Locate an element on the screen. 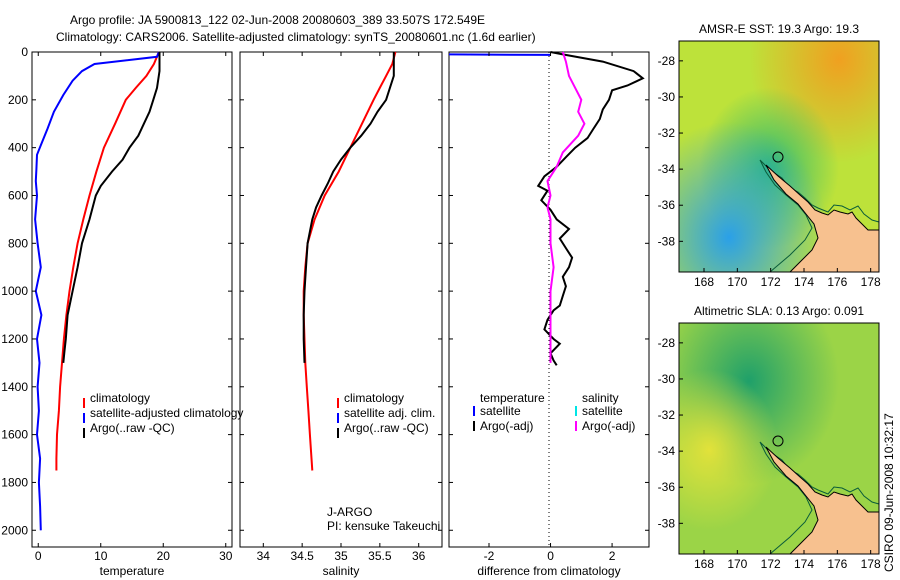  jargo-label: J-ARGO is located at coordinates (349, 512).